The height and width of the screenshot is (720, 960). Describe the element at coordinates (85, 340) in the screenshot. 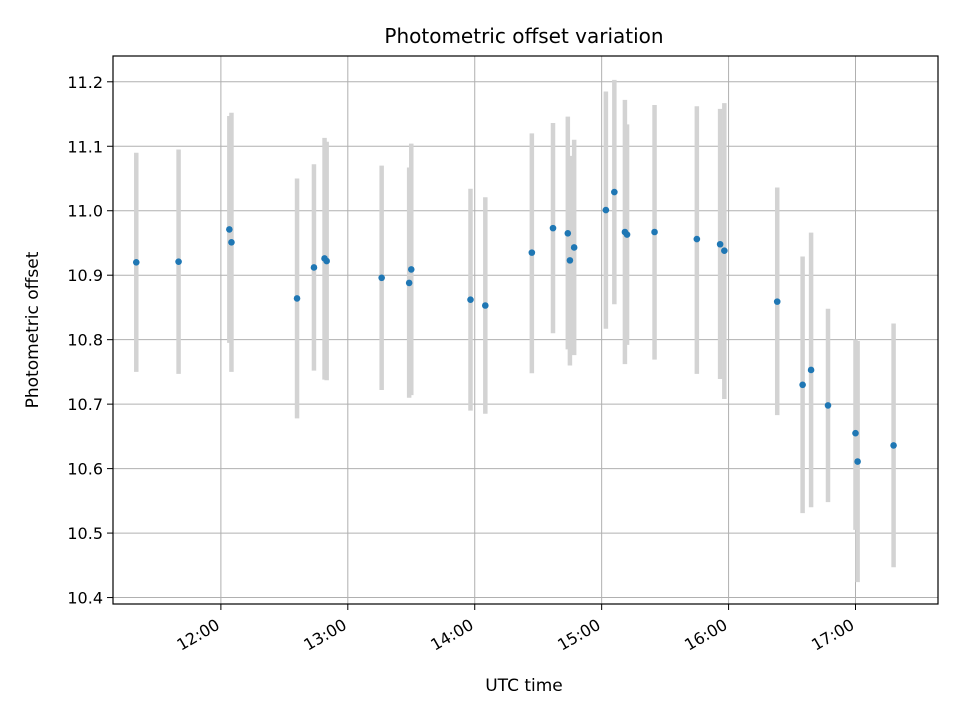

I see `y-tick-label: 10.8` at that location.